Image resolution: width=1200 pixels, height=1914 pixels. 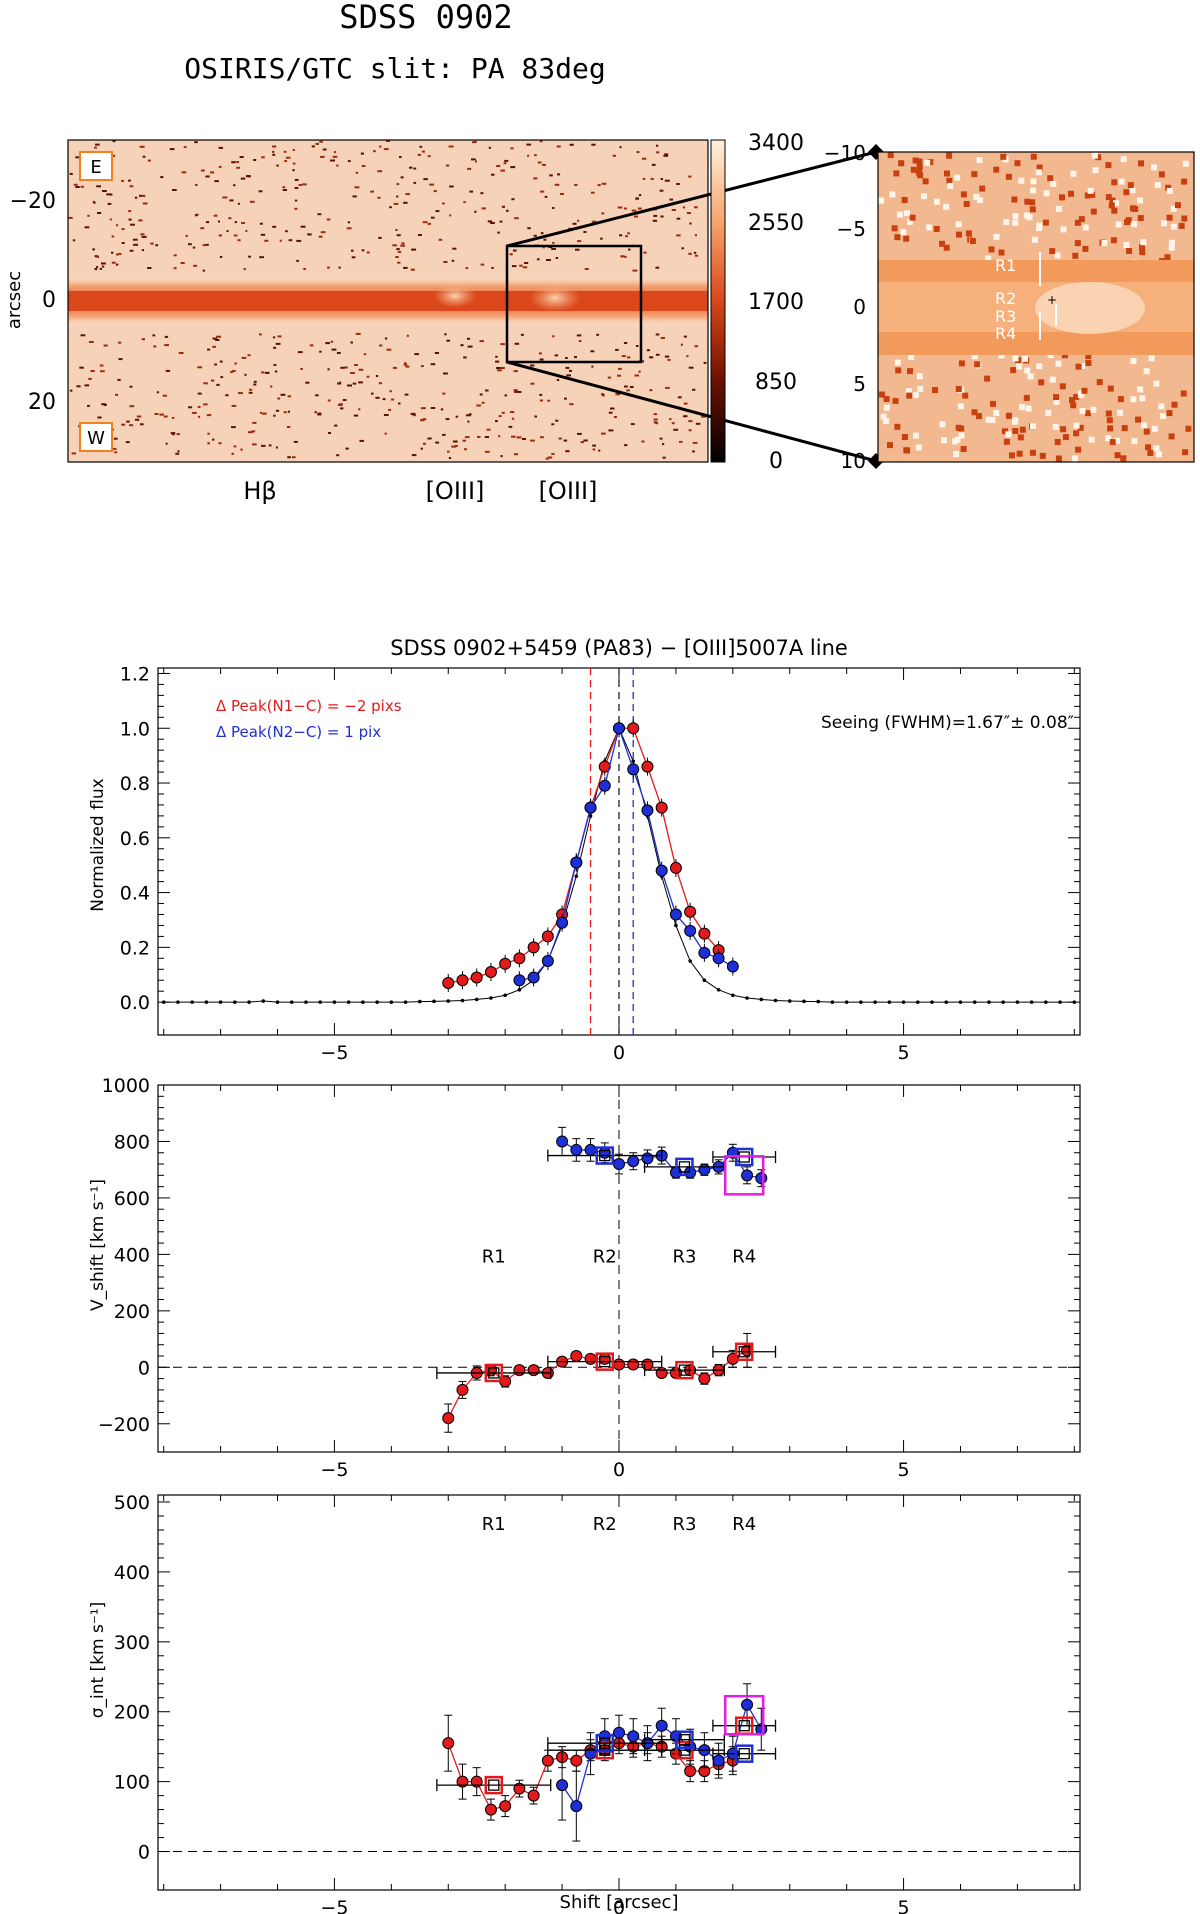 What do you see at coordinates (761, 1178) in the screenshot?
I see `data-point` at bounding box center [761, 1178].